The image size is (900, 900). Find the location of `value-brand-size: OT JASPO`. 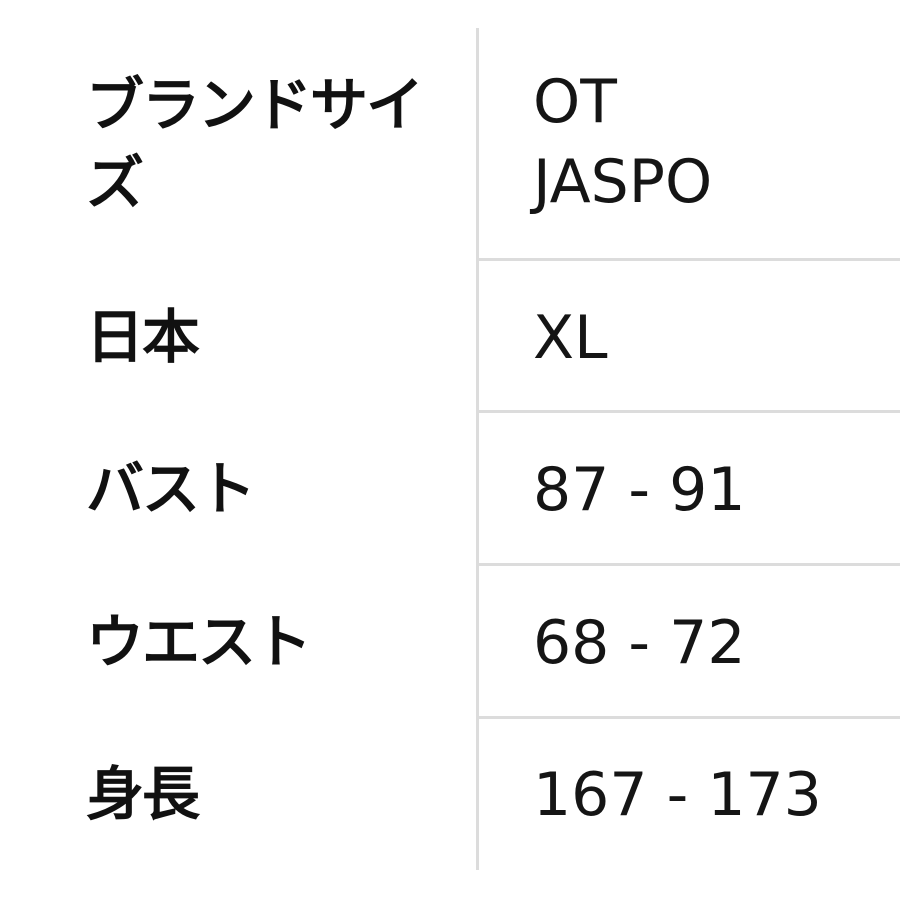

value-brand-size: OT JASPO is located at coordinates (622, 142).